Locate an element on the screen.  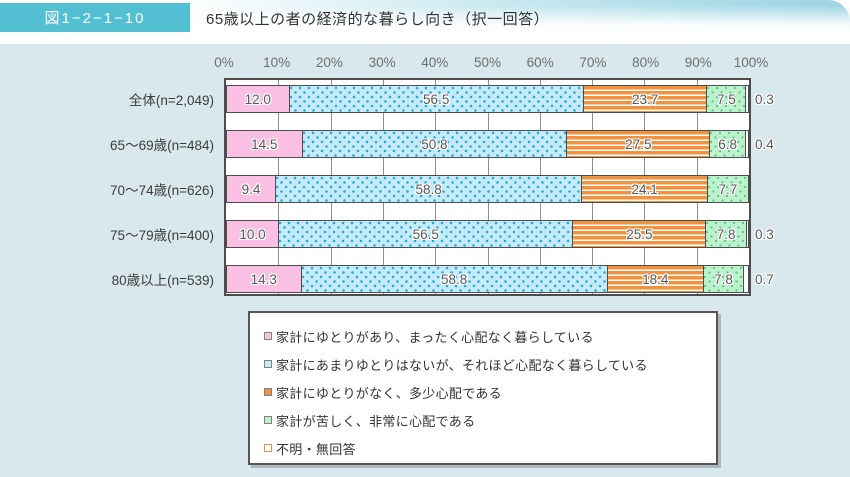
x-axis-tick: 20% is located at coordinates (329, 62).